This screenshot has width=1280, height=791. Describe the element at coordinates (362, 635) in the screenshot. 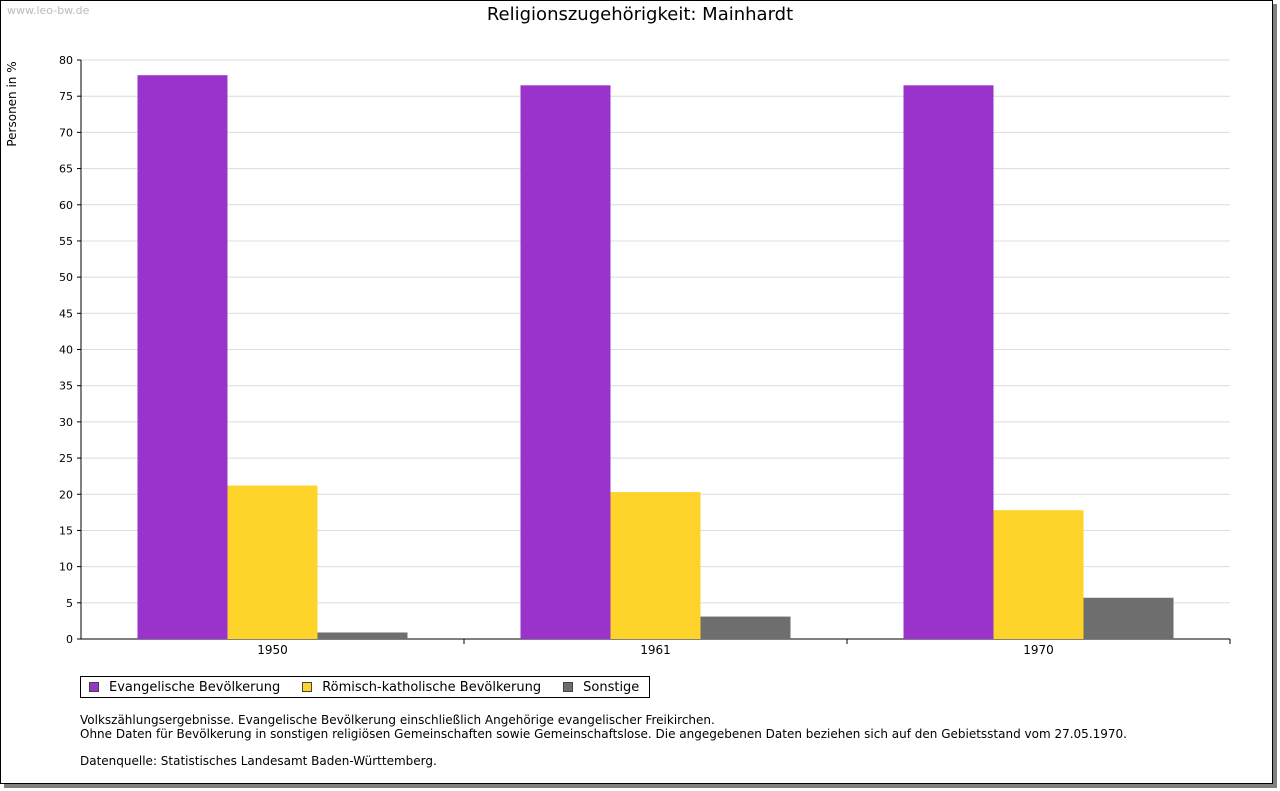

I see `bar-sonstige-1950` at that location.